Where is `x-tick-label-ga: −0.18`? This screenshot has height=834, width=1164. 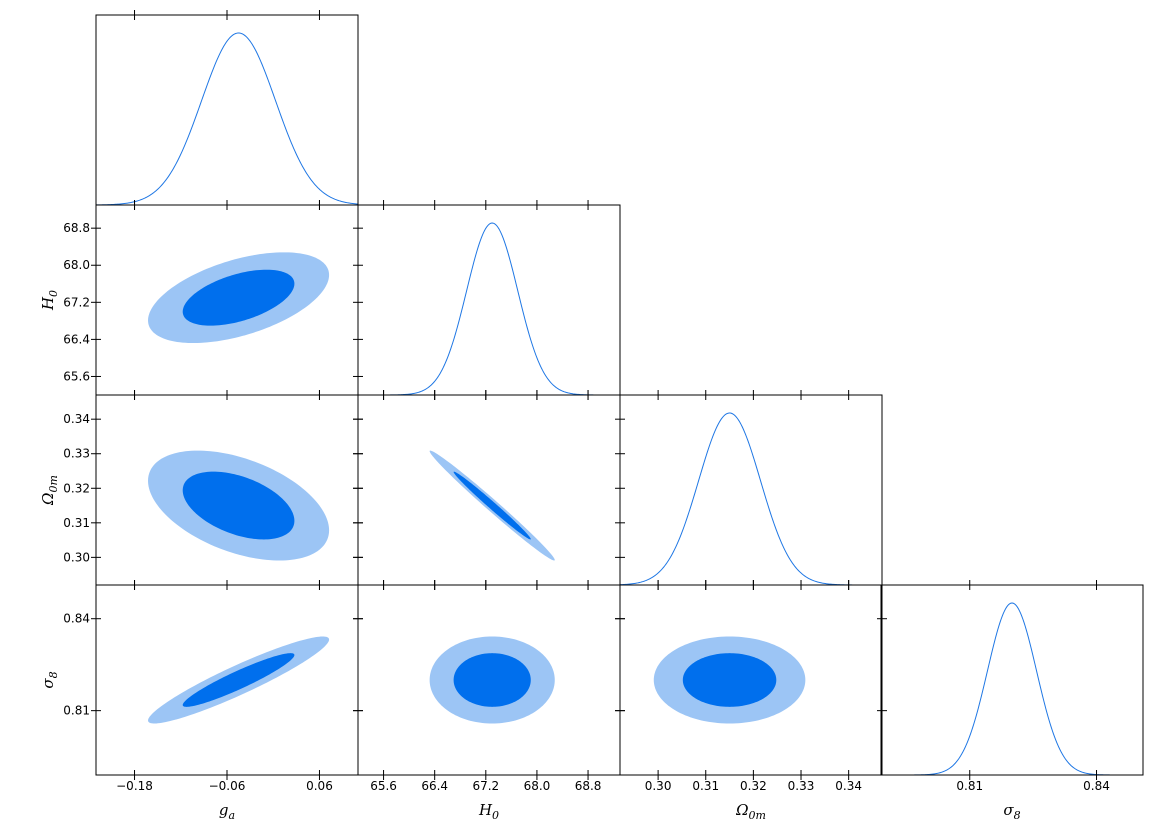
x-tick-label-ga: −0.18 is located at coordinates (134, 786).